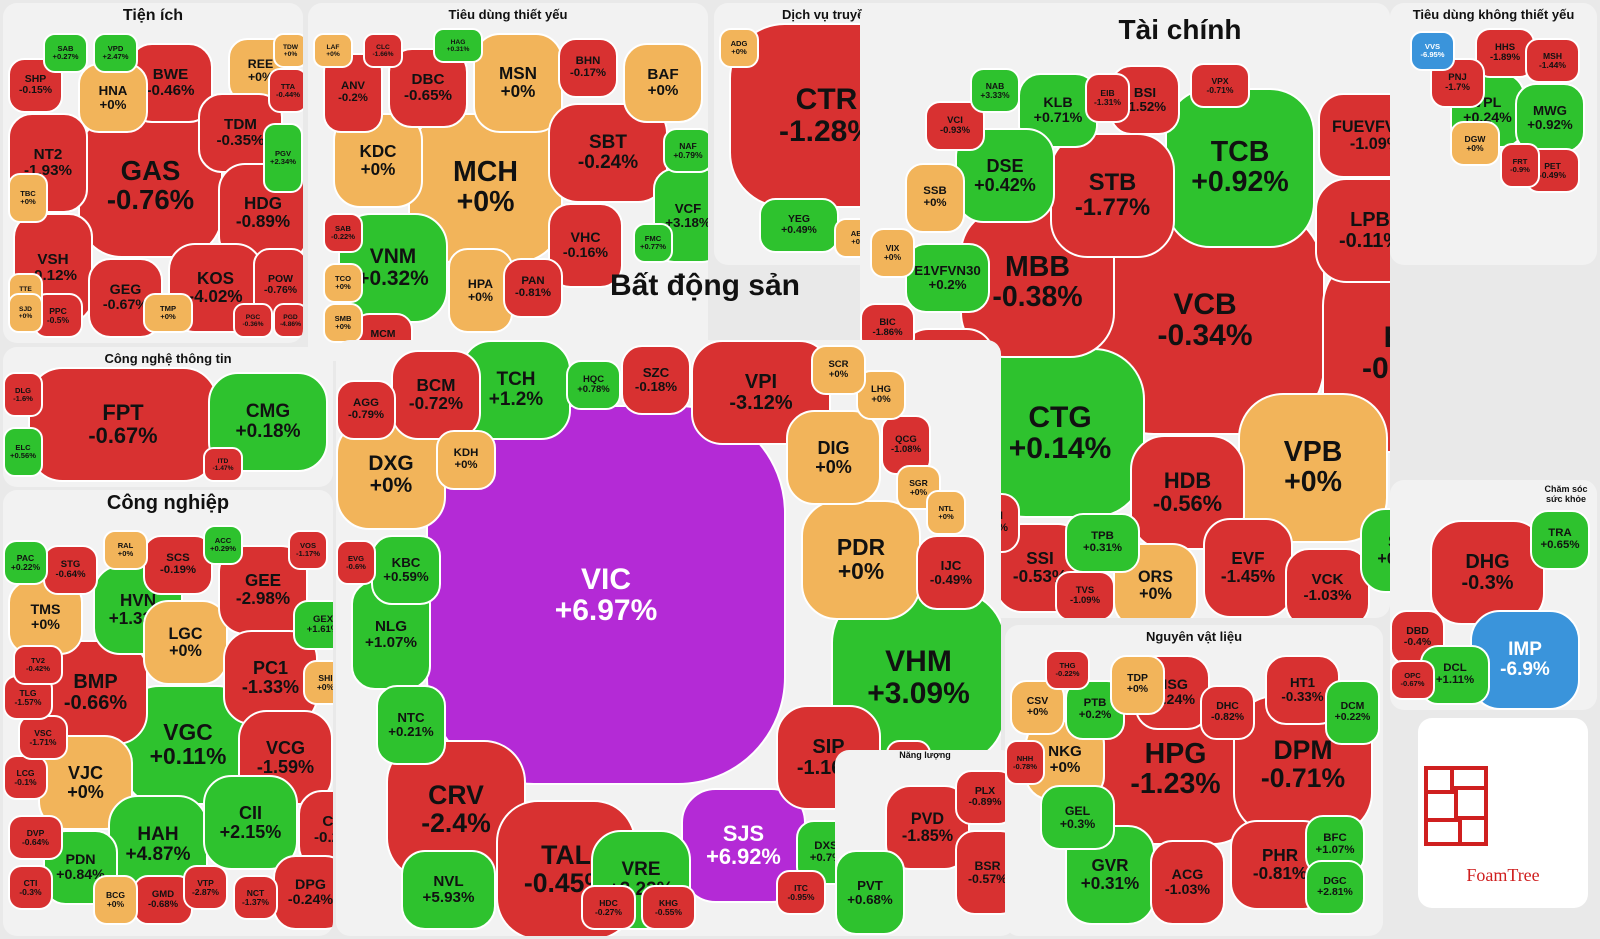 Image resolution: width=1600 pixels, height=939 pixels. I want to click on stock-cell-stb: STB -1.77%, so click(1112, 195).